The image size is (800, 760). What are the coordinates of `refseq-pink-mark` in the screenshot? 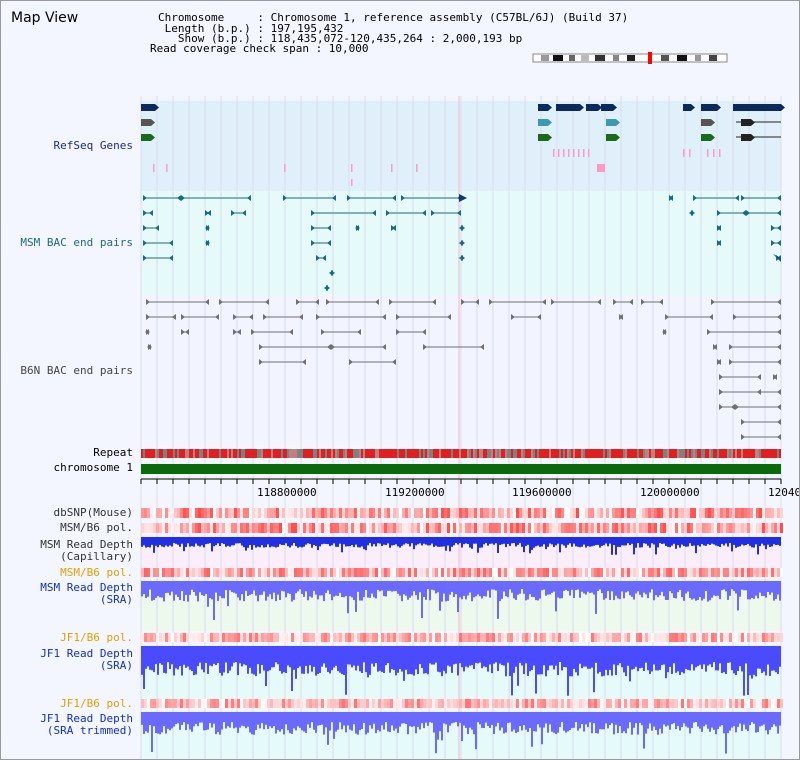 It's located at (559, 153).